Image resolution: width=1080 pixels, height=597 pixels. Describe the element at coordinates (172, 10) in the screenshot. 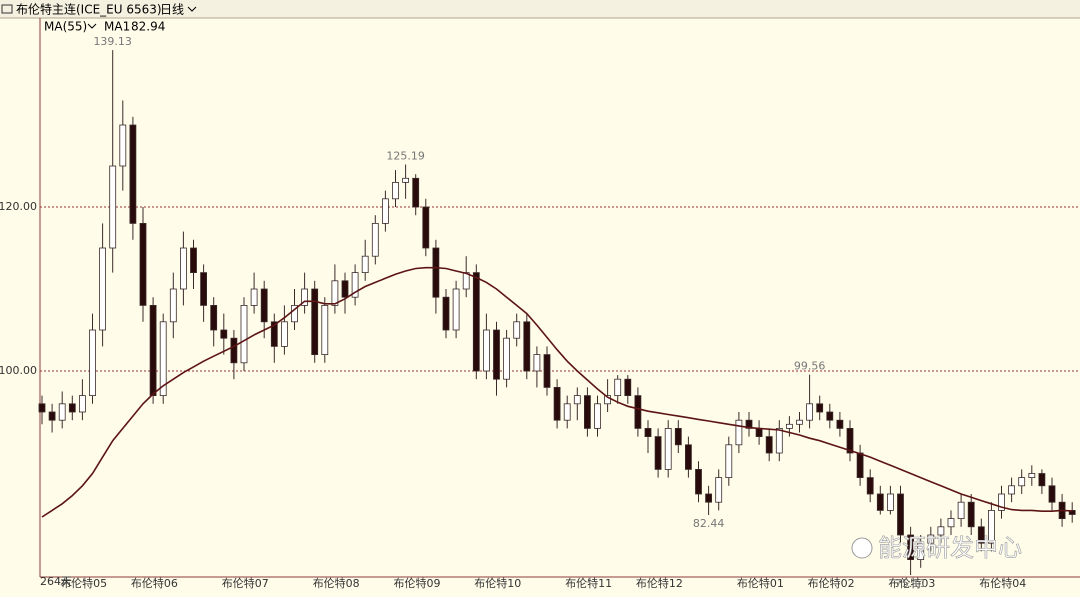

I see `period-selector: 日线` at that location.